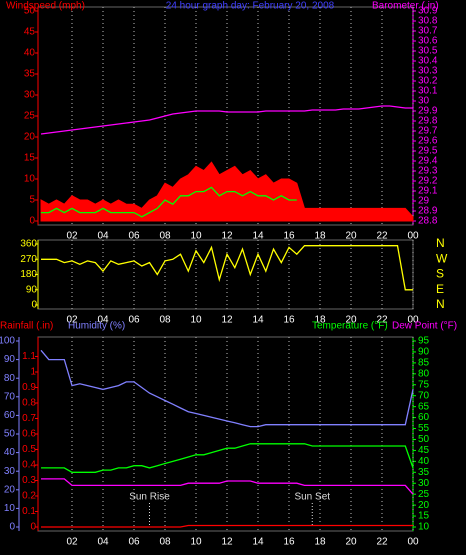 The height and width of the screenshot is (555, 466). What do you see at coordinates (30, 74) in the screenshot?
I see `y-tick-label: 35` at bounding box center [30, 74].